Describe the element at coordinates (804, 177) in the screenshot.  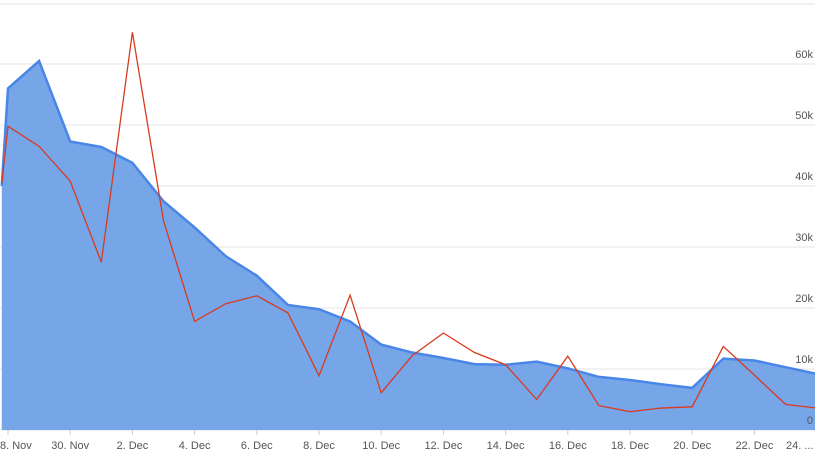
I see `y-tick-label: 40k` at that location.